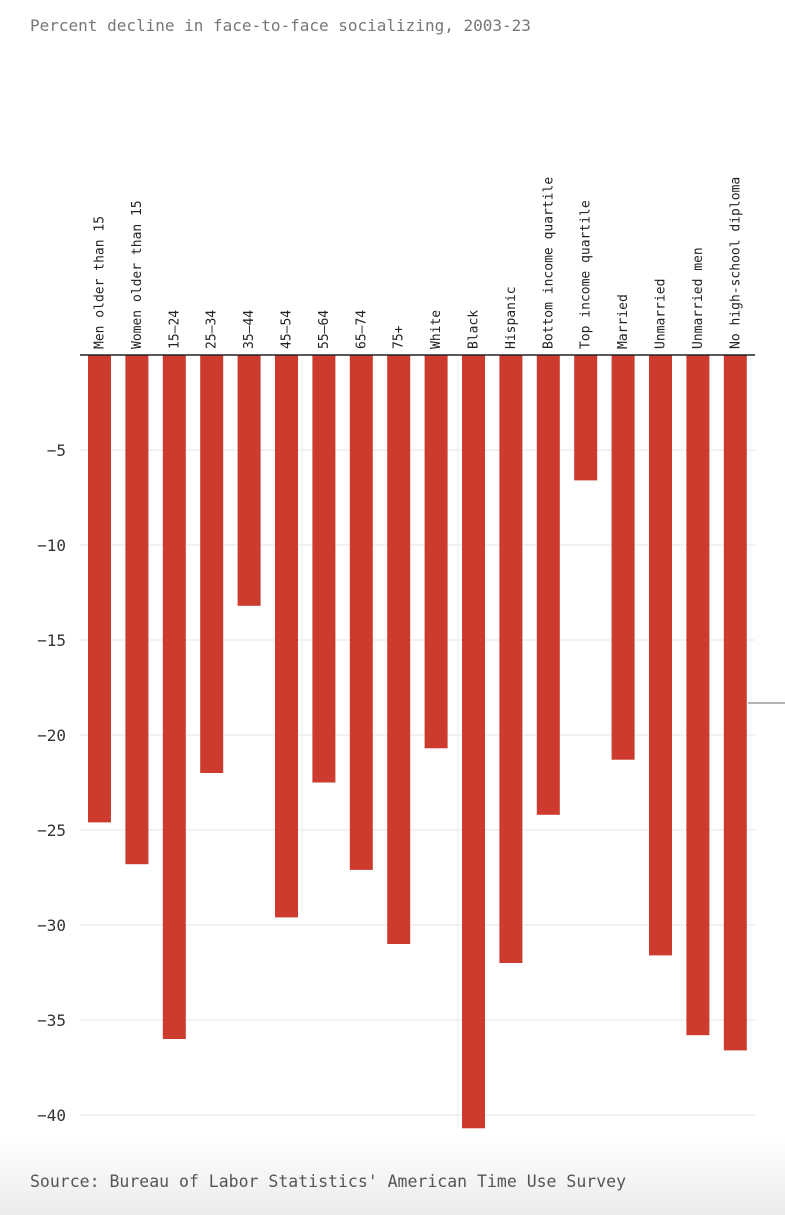  I want to click on y-tick-label: −35, so click(51, 1020).